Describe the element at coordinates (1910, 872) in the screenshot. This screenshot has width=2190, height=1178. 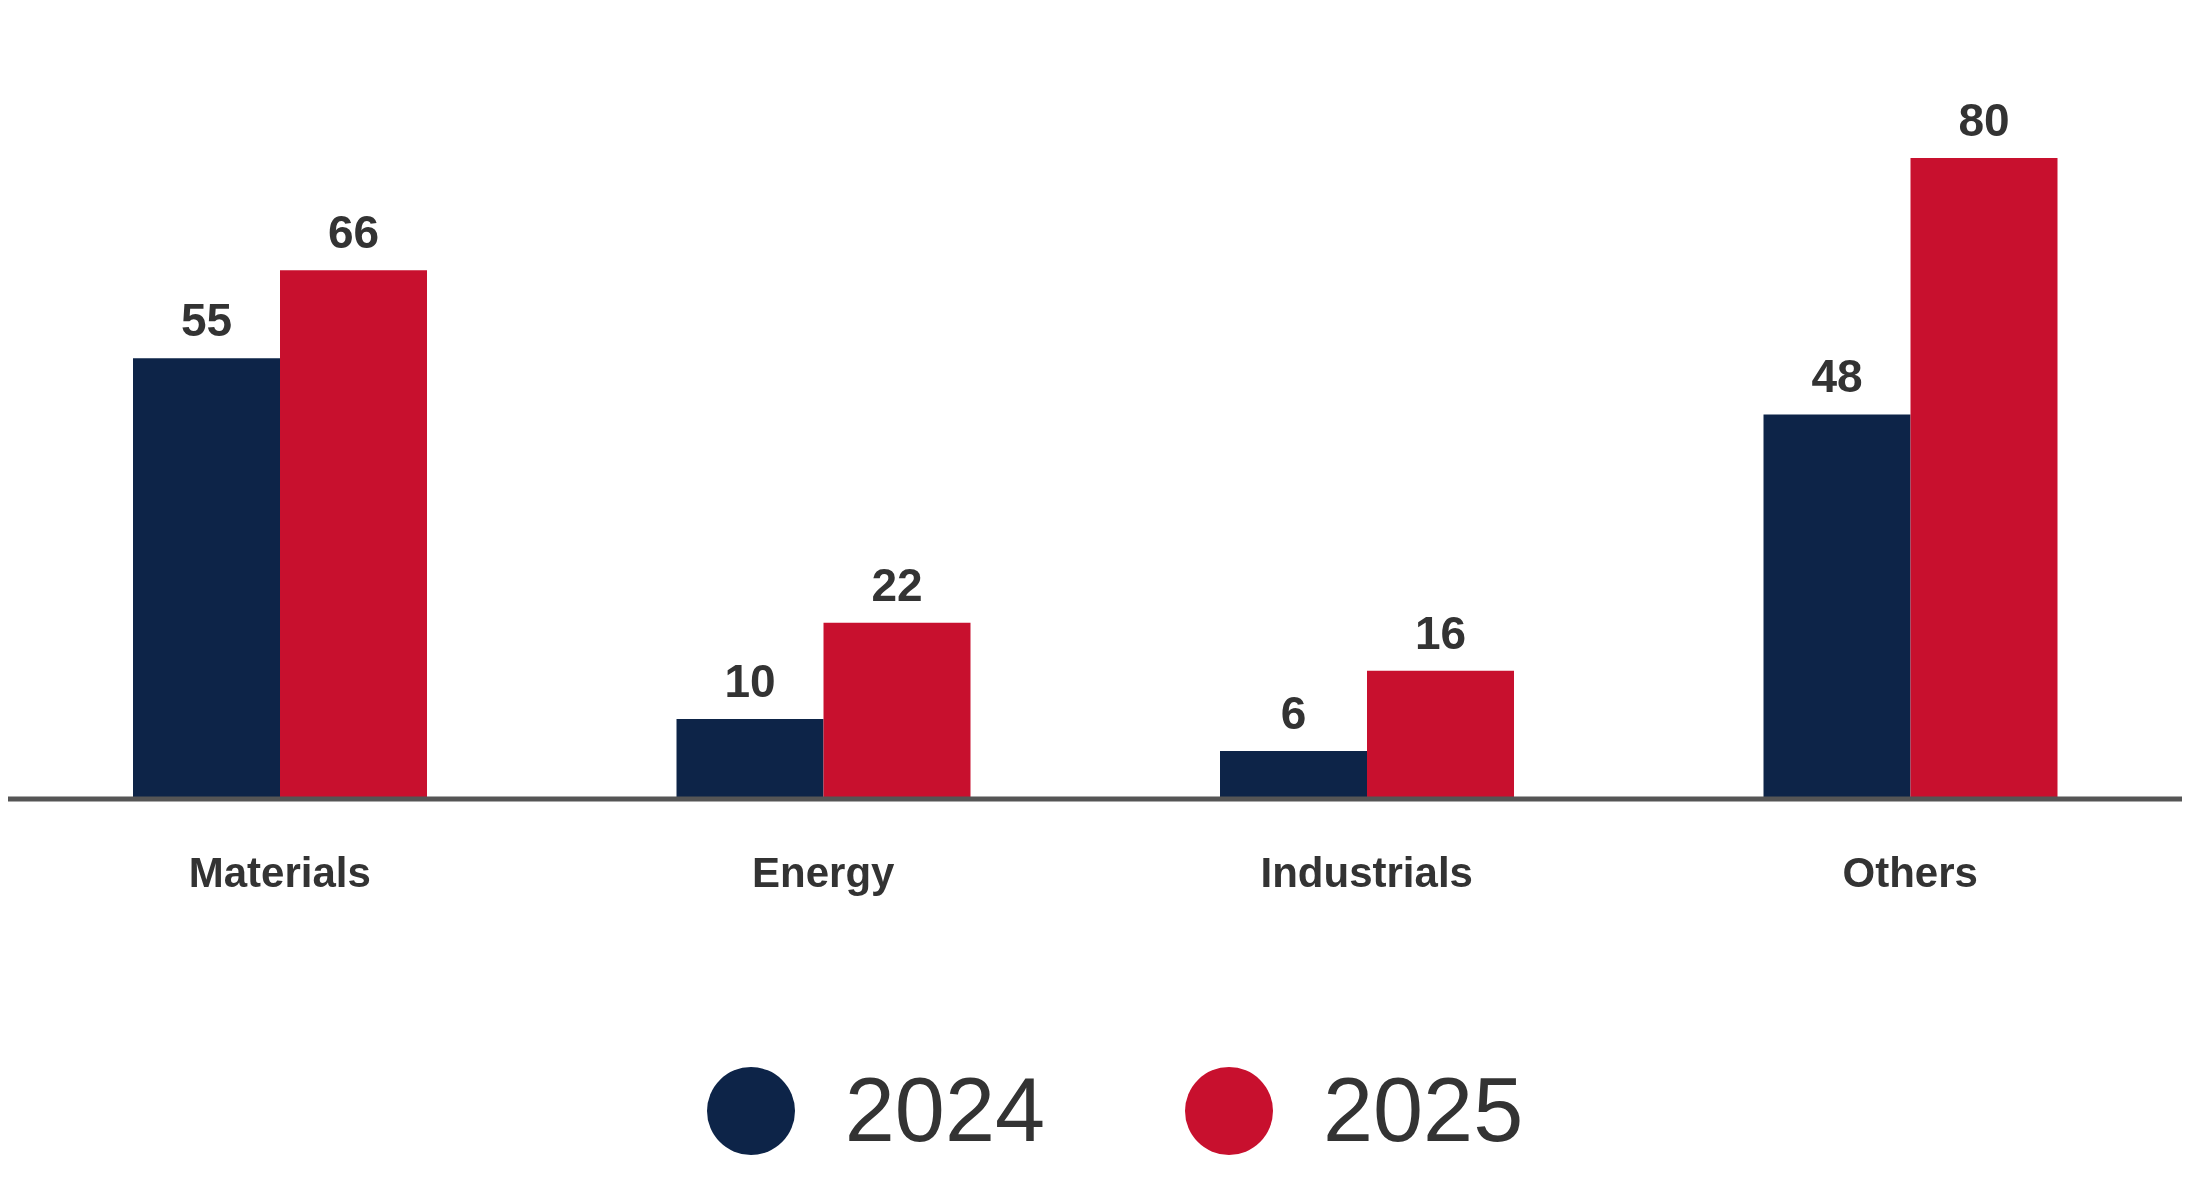
I see `x-tick-label: Others` at that location.